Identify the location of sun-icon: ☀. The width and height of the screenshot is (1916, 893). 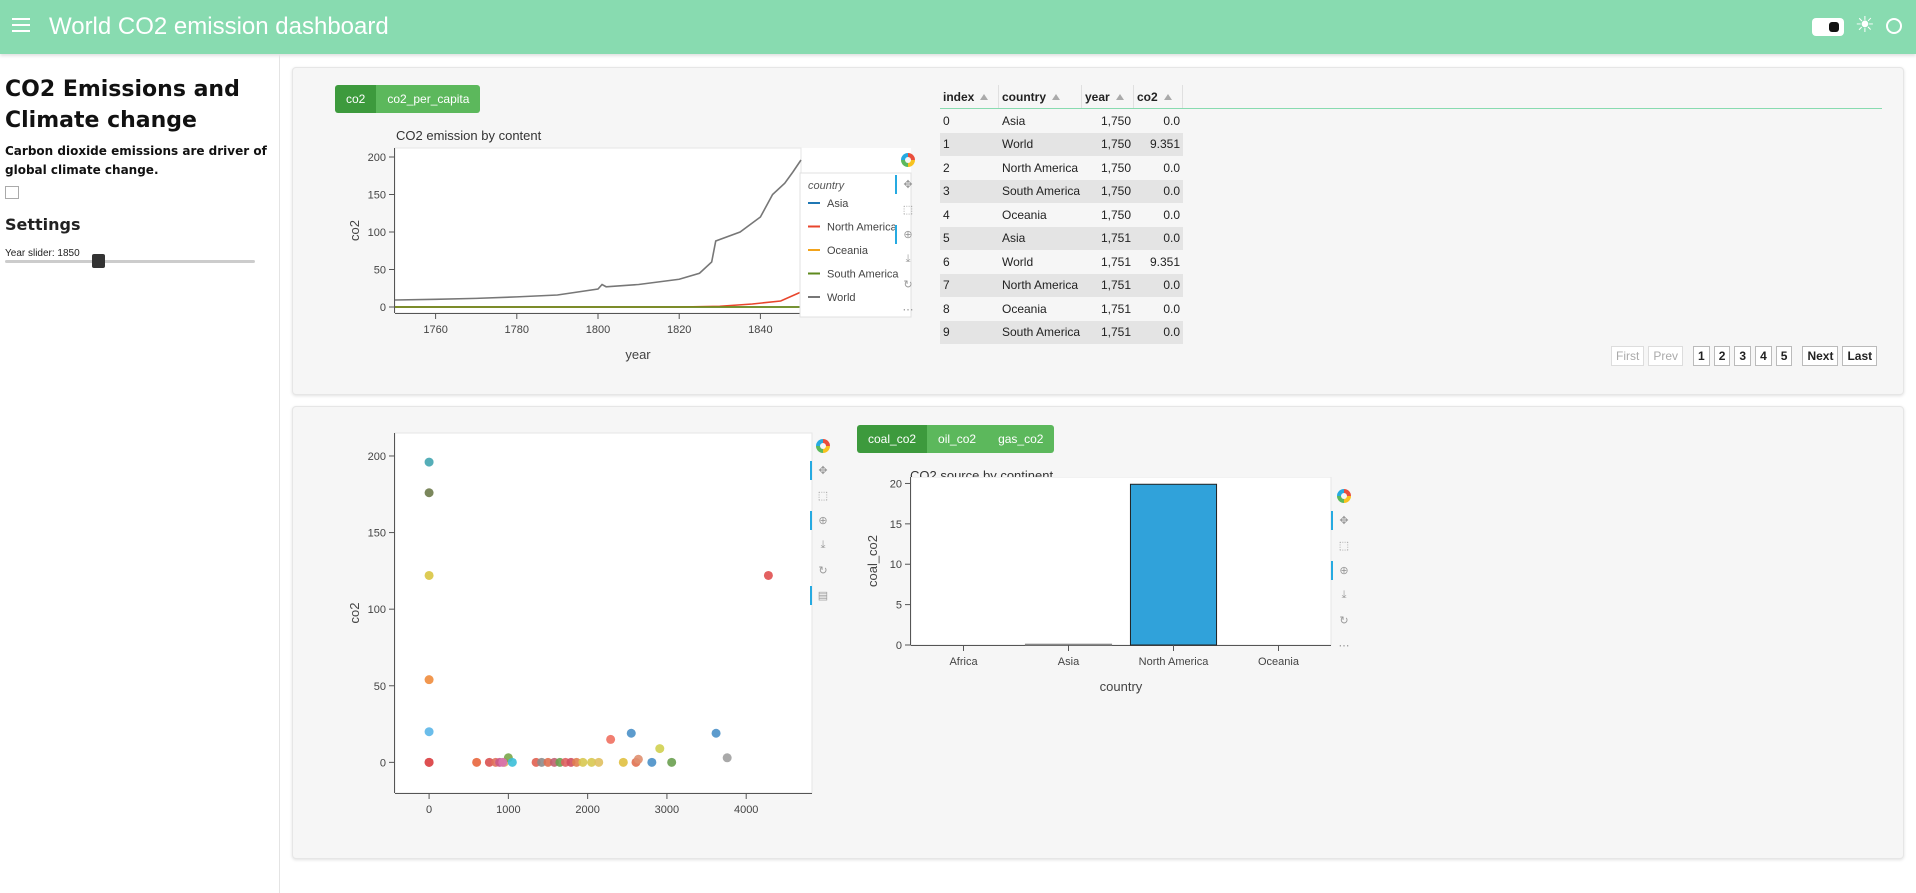
(1865, 24).